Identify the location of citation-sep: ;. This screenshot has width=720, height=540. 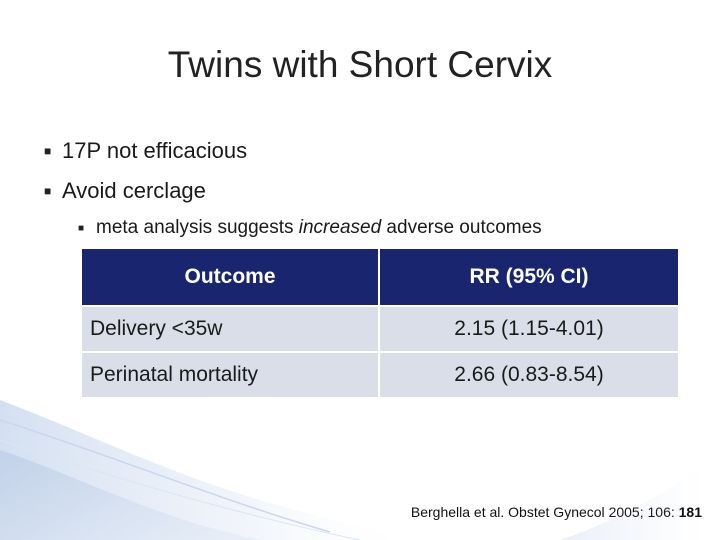
(643, 512).